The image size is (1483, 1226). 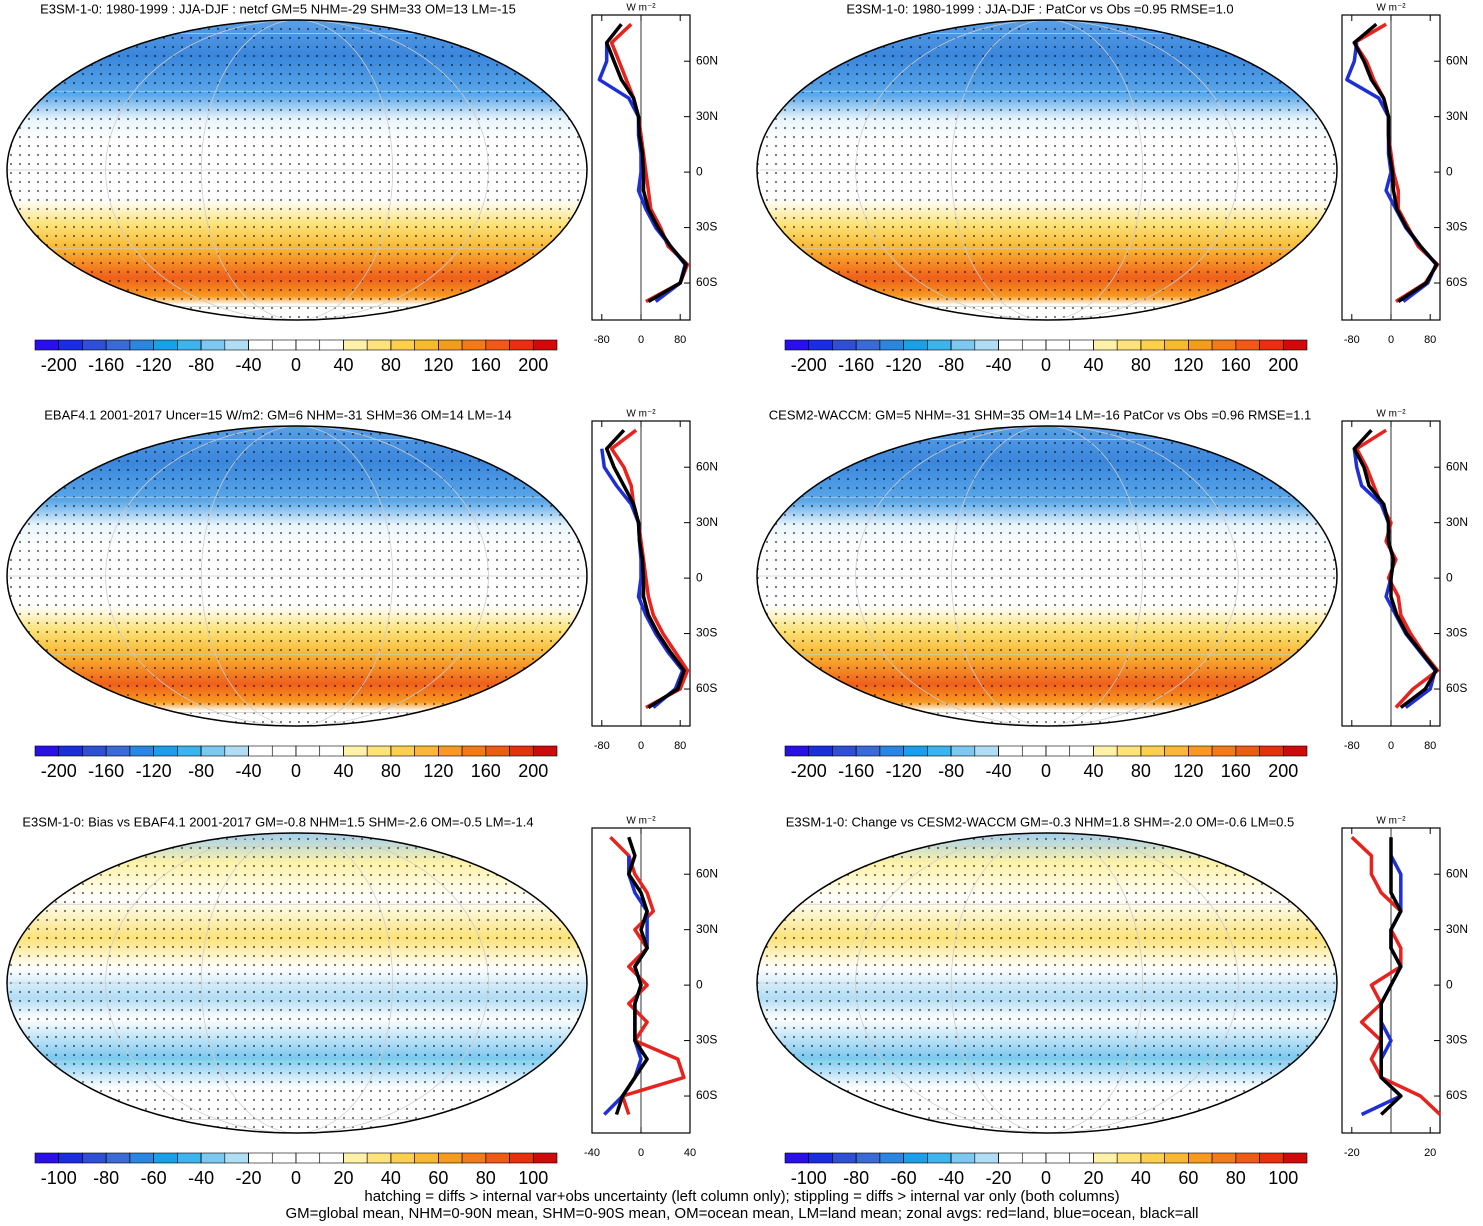 I want to click on y-tick-label: 60S, so click(x=706, y=688).